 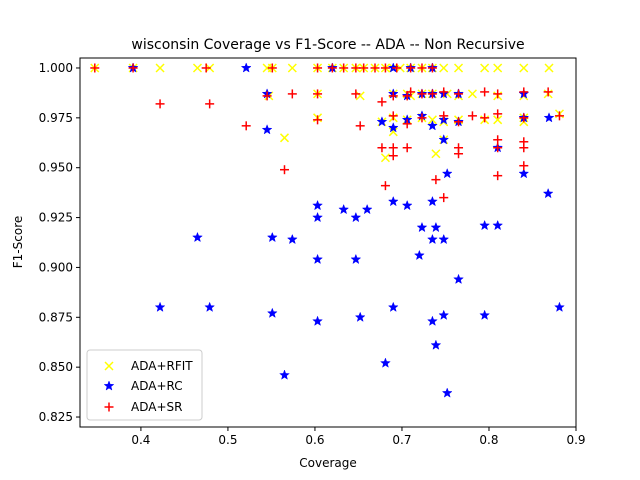 What do you see at coordinates (144, 385) in the screenshot?
I see `legend: ADA+RFIT ADA+RC ADA+SR` at bounding box center [144, 385].